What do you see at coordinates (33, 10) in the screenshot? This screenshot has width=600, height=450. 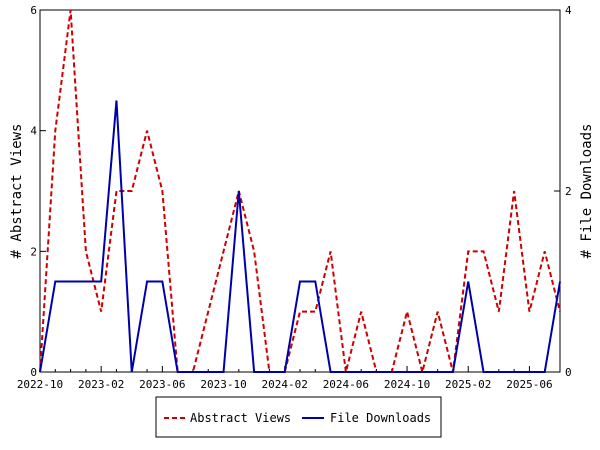 I see `y-left-tick-label: 6` at bounding box center [33, 10].